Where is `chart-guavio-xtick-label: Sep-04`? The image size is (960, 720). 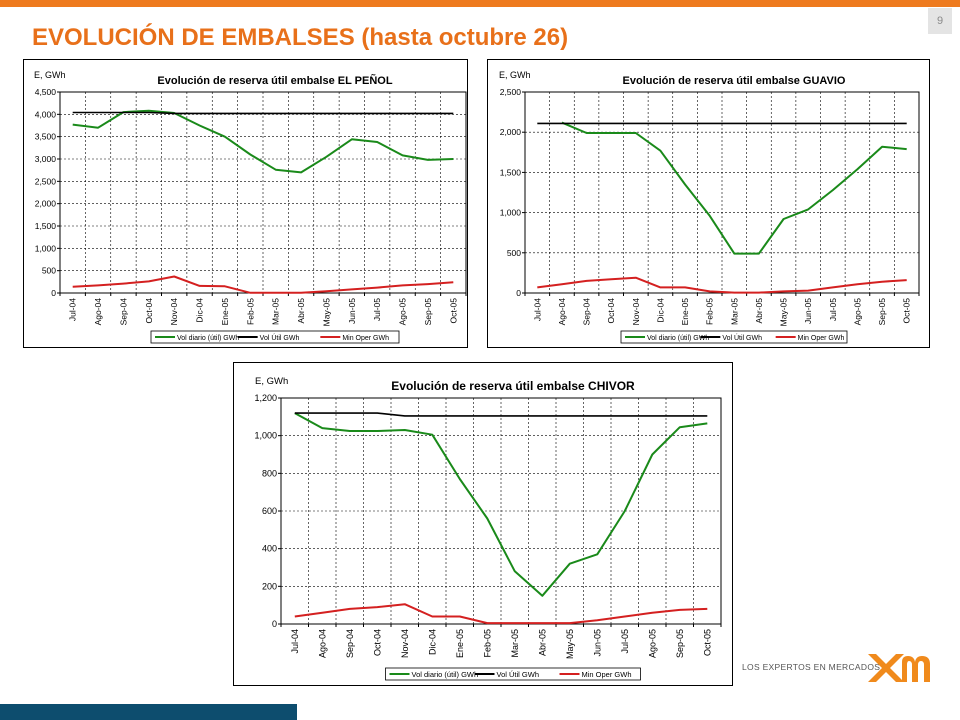 chart-guavio-xtick-label: Sep-04 is located at coordinates (587, 312).